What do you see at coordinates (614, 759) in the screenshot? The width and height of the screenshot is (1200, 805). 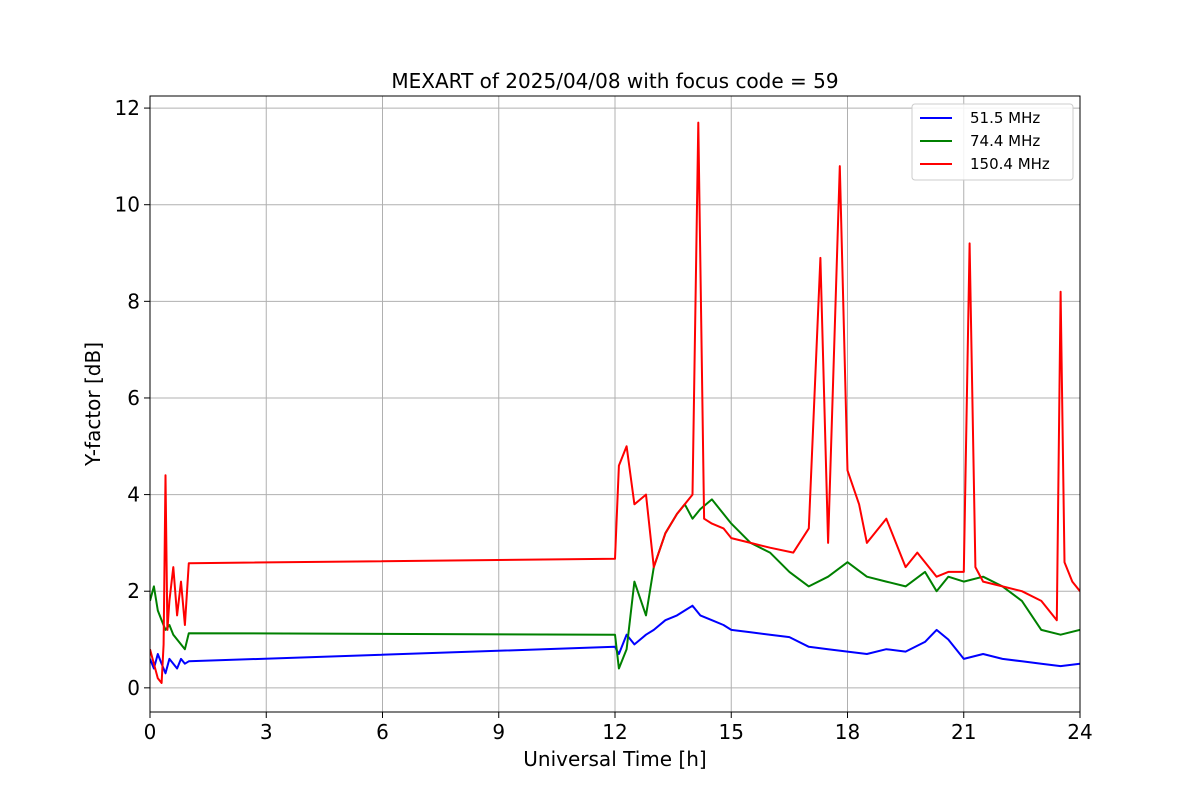 I see `x-axis-label: Universal Time [h]` at bounding box center [614, 759].